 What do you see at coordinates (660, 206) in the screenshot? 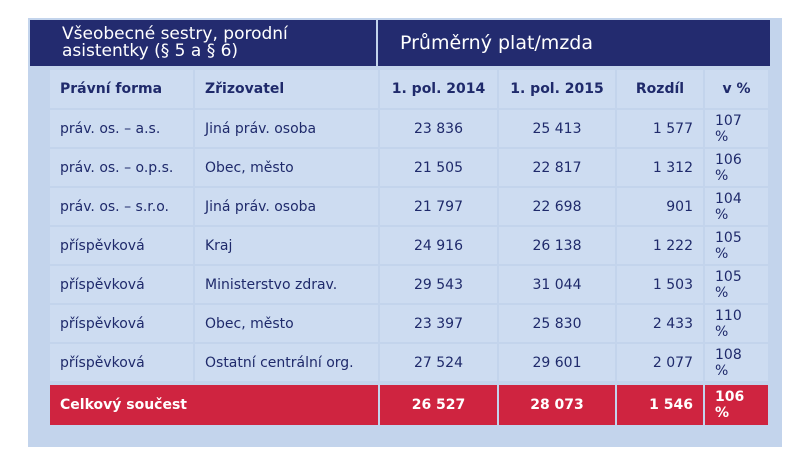
I see `table-cell: 901` at bounding box center [660, 206].